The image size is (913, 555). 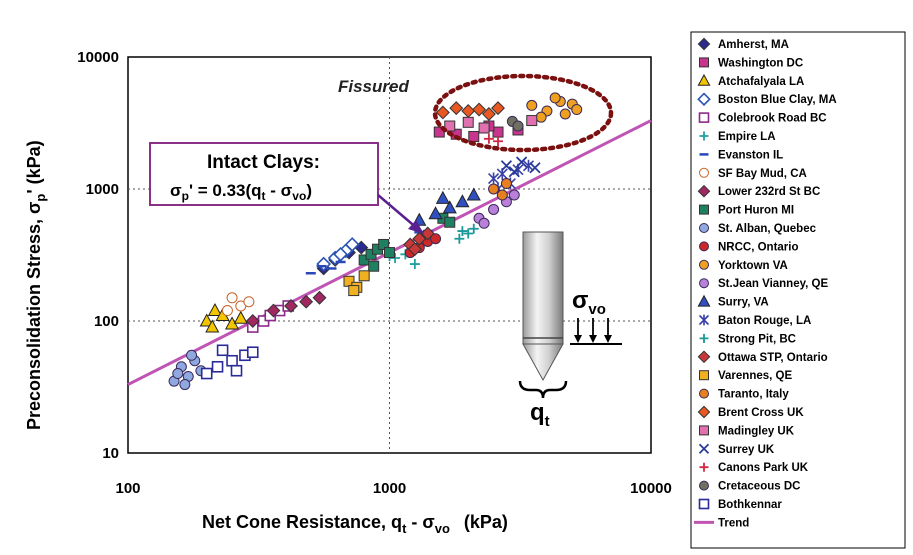 What do you see at coordinates (747, 137) in the screenshot?
I see `legend-label: Empire LA` at bounding box center [747, 137].